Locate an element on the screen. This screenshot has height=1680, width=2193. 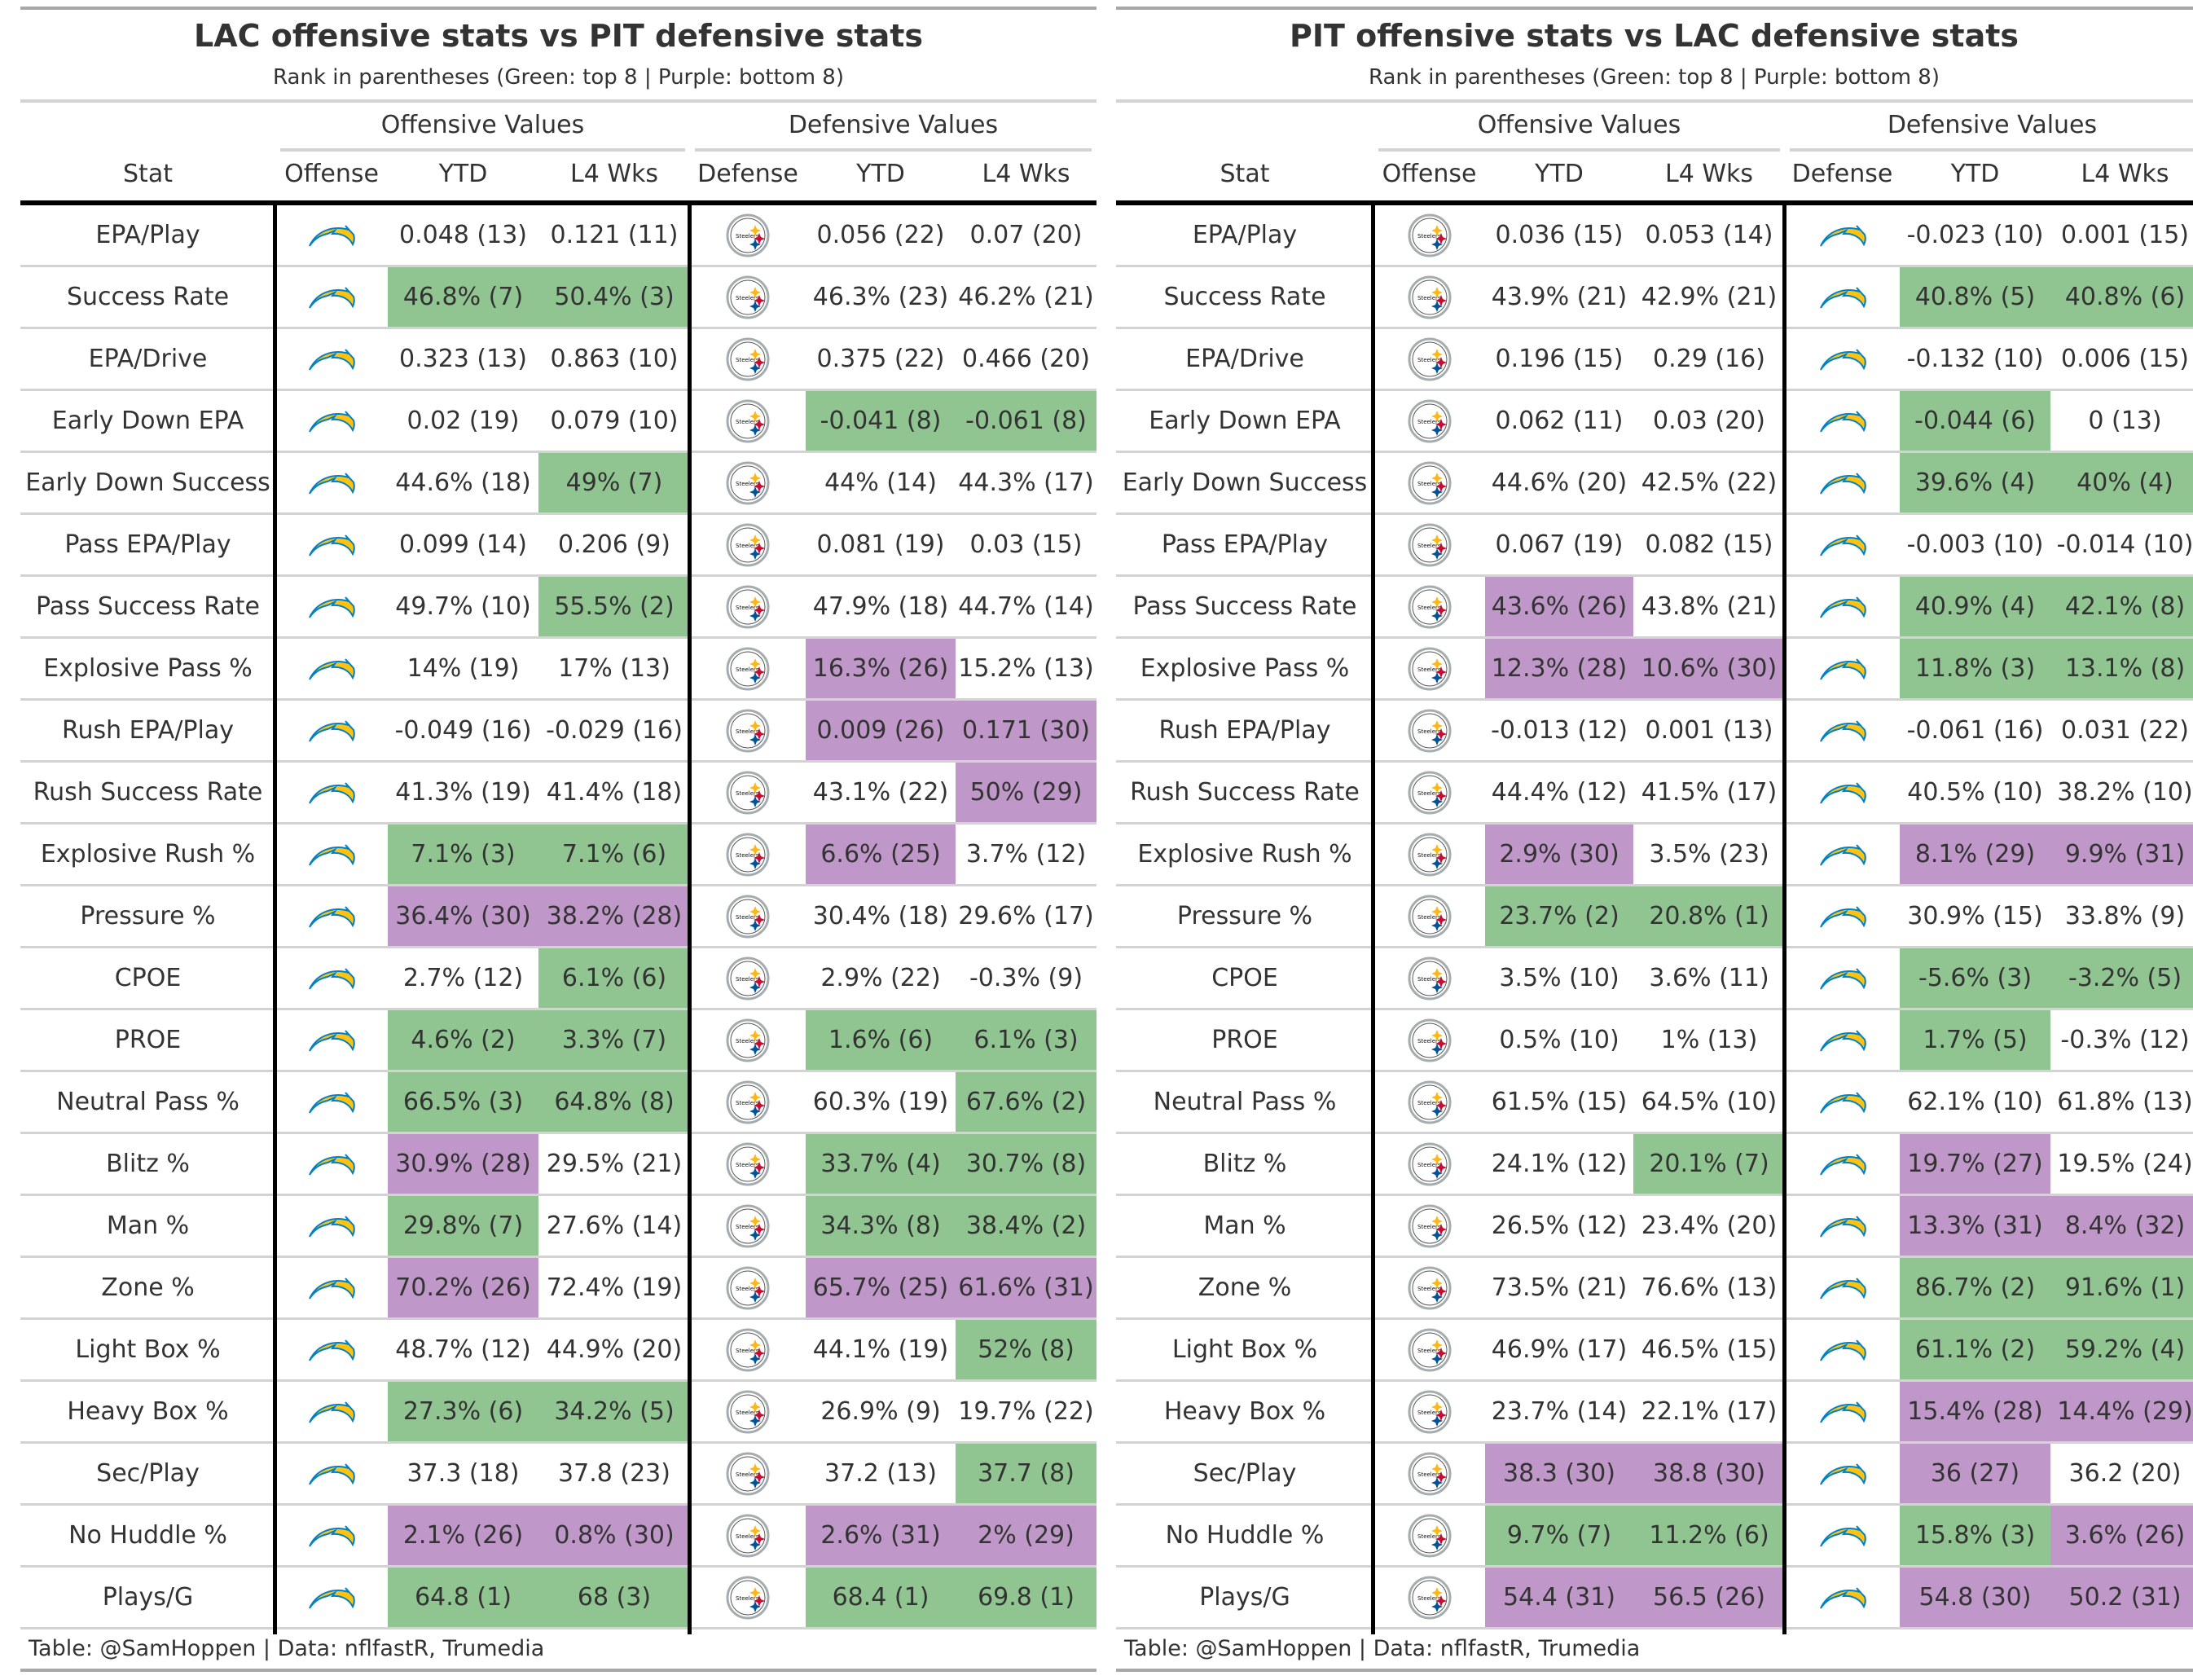
stat-name: Success Rate is located at coordinates (148, 297).